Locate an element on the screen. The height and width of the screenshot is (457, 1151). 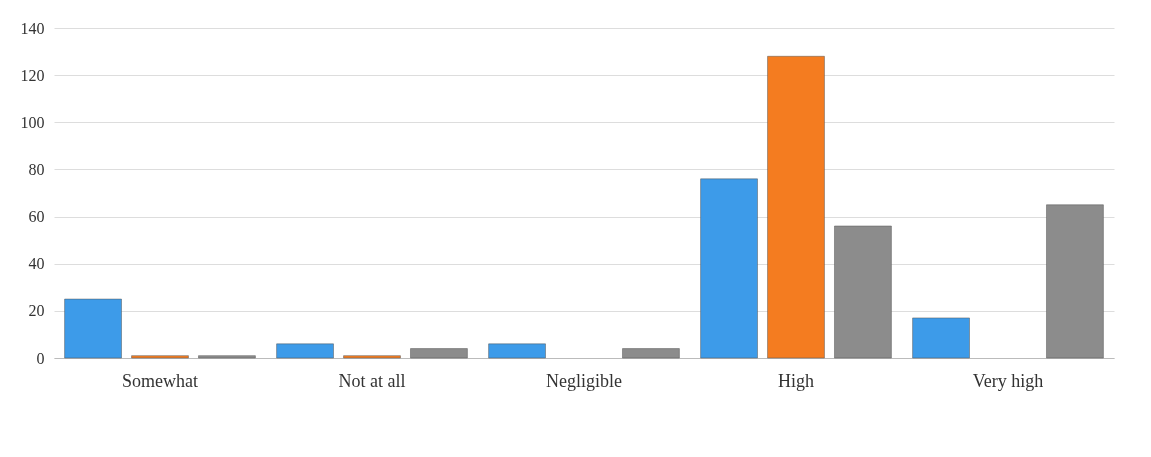
y-tick-label: 80 is located at coordinates (36, 169).